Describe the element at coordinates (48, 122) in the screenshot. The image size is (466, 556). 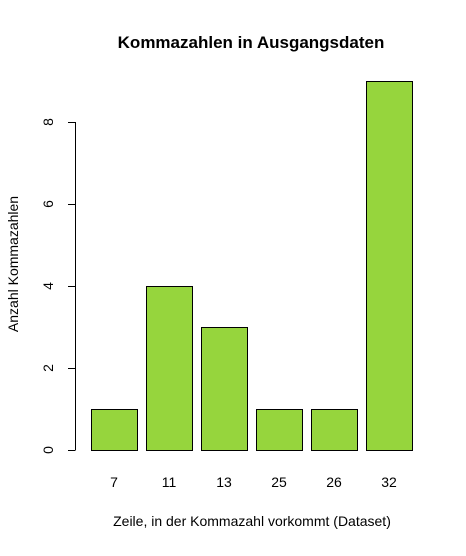
I see `y-tick-label: 8` at that location.